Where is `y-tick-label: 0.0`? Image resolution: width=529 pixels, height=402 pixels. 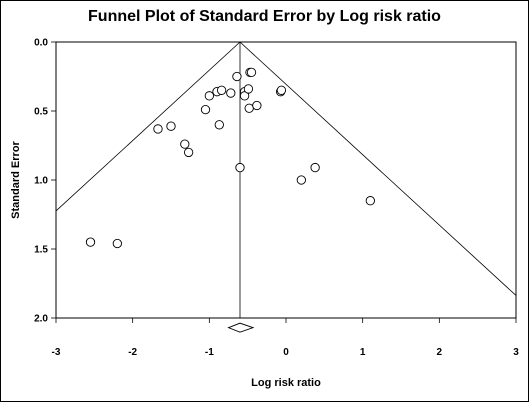
y-tick-label: 0.0 is located at coordinates (41, 43).